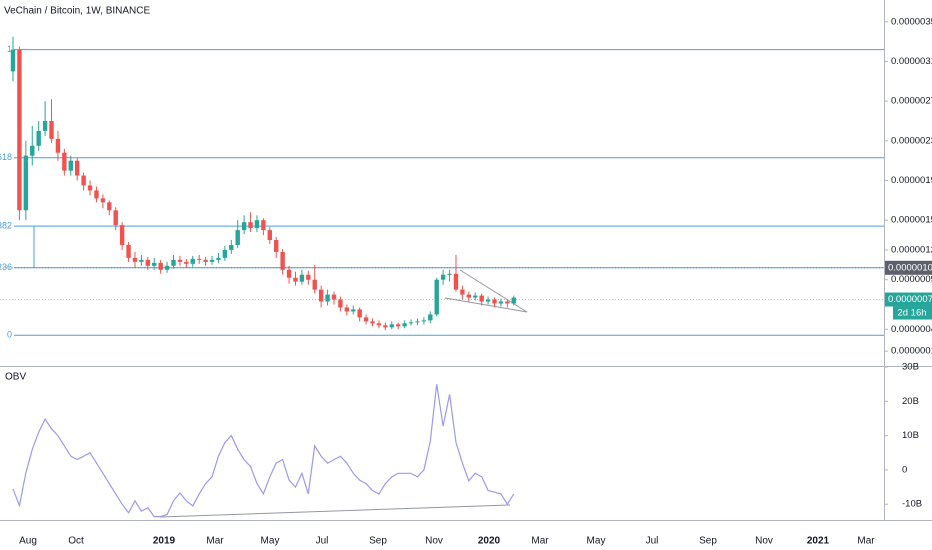  Describe the element at coordinates (764, 541) in the screenshot. I see `x-tick-label: Nov` at that location.